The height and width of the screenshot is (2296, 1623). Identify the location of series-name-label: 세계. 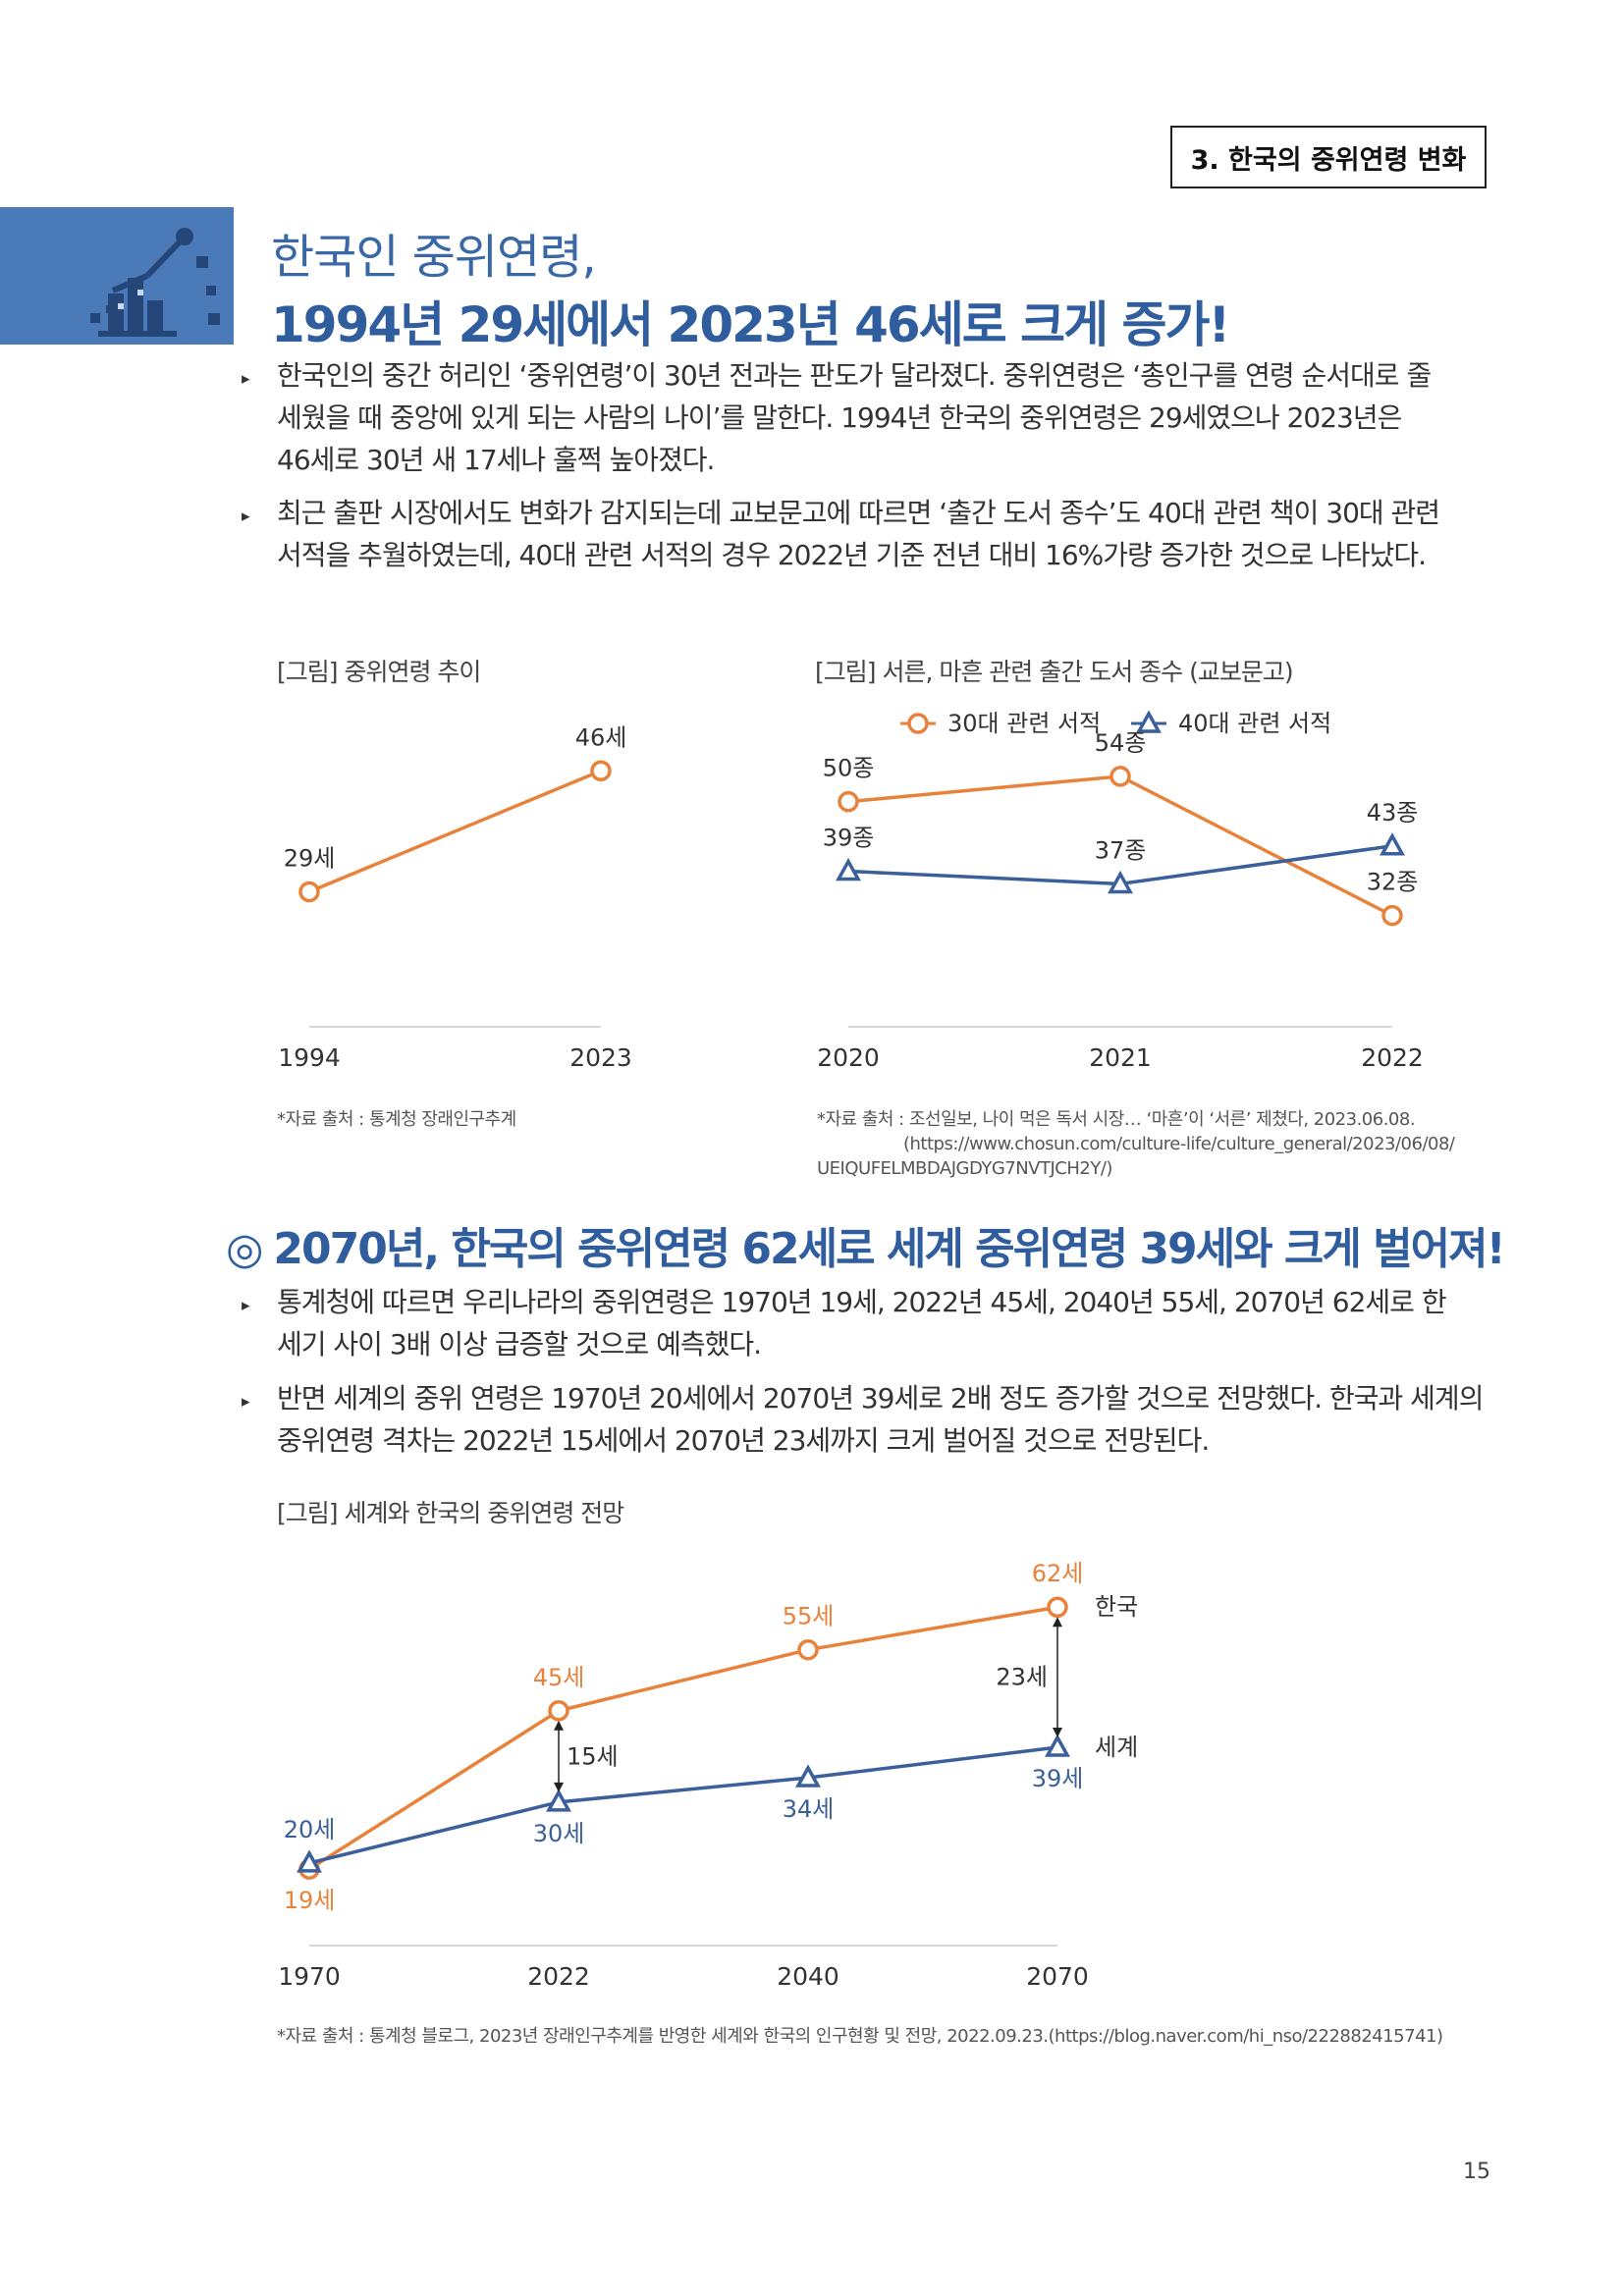
(1116, 1747).